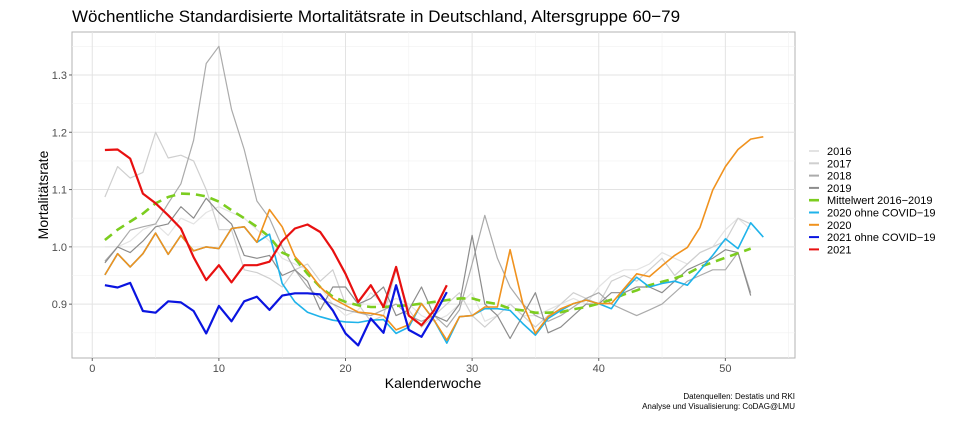 This screenshot has width=959, height=432. I want to click on y-tick-label: 1.3, so click(59, 76).